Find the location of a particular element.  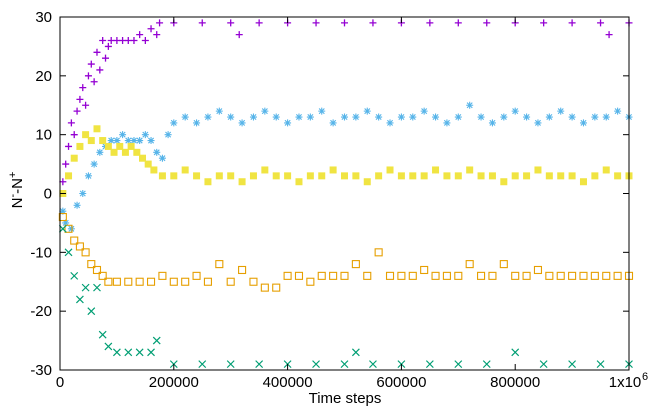

x-tick-exponent: 6 is located at coordinates (645, 377).